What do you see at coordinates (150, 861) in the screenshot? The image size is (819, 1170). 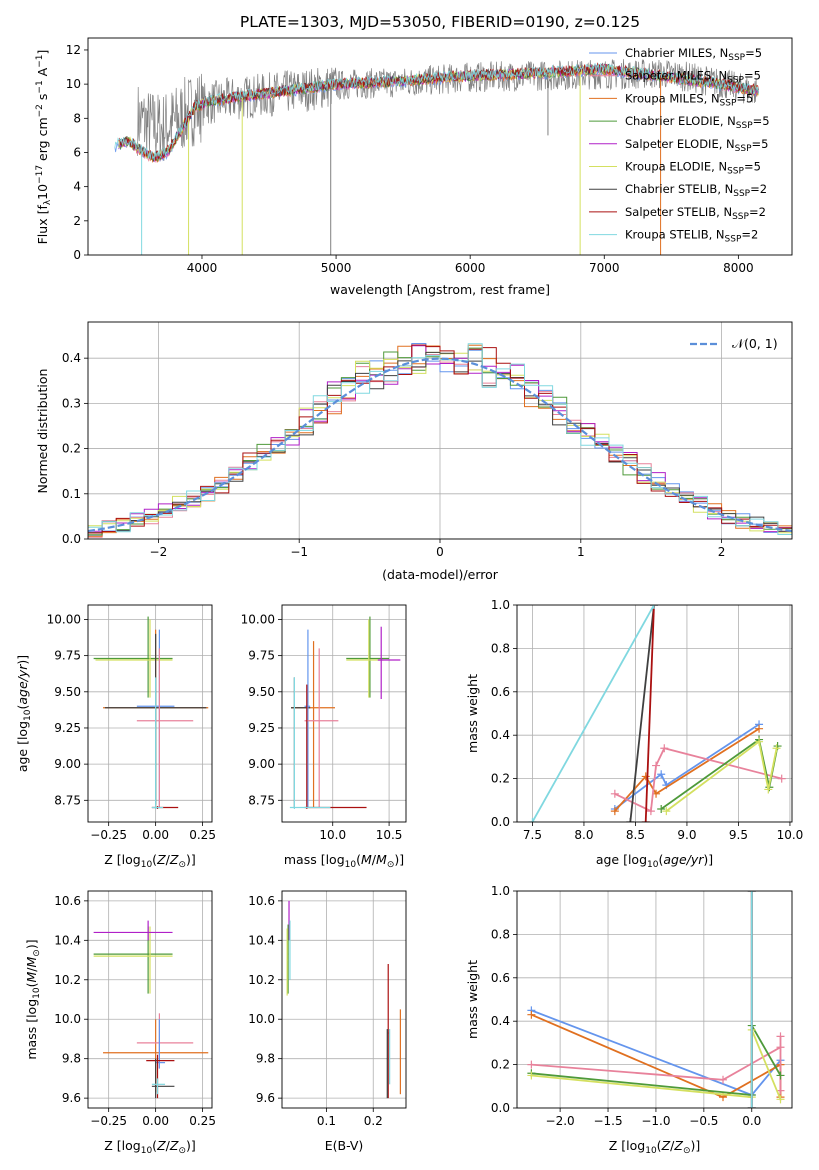 I see `x-axis-label: Z [log10(Z/Z⊙)]` at bounding box center [150, 861].